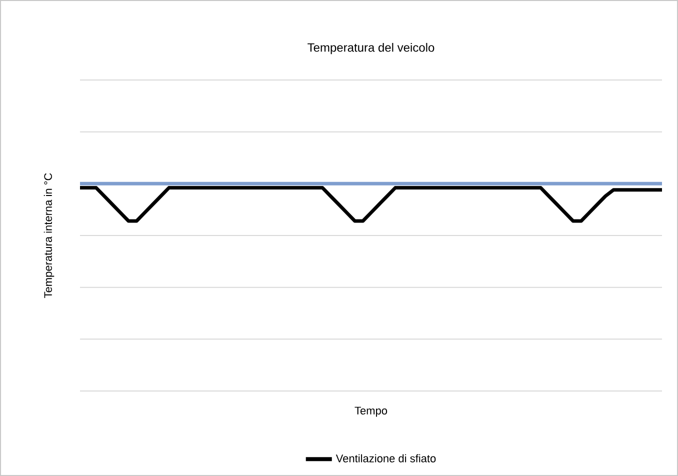 The image size is (678, 476). What do you see at coordinates (49, 235) in the screenshot?
I see `y-axis-title: Temperatura interna in °C` at bounding box center [49, 235].